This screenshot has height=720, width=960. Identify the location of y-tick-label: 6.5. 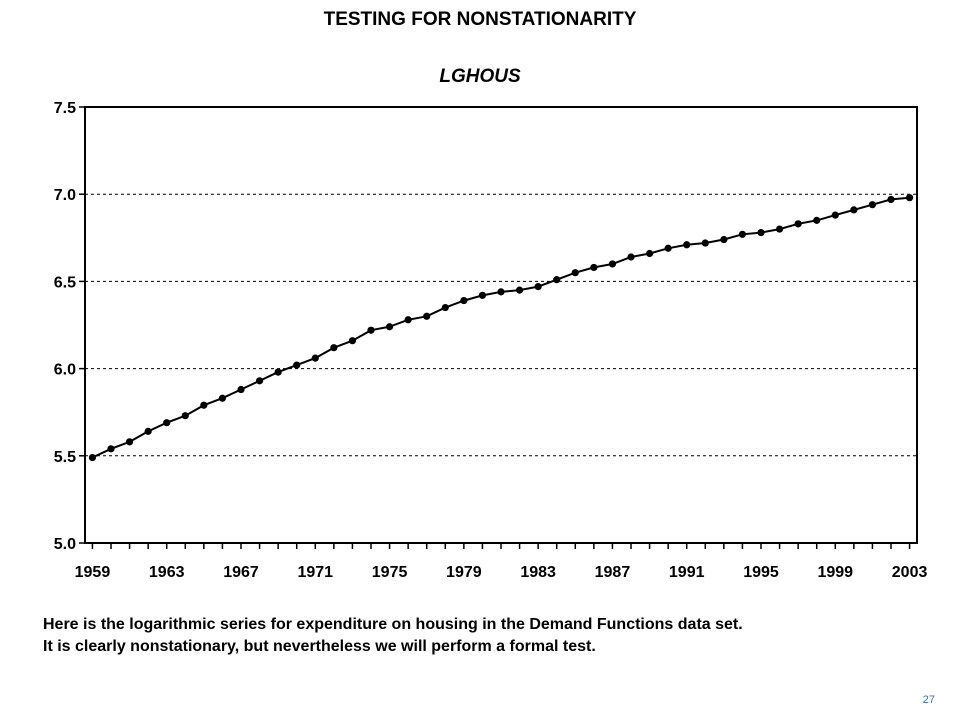
(65, 282).